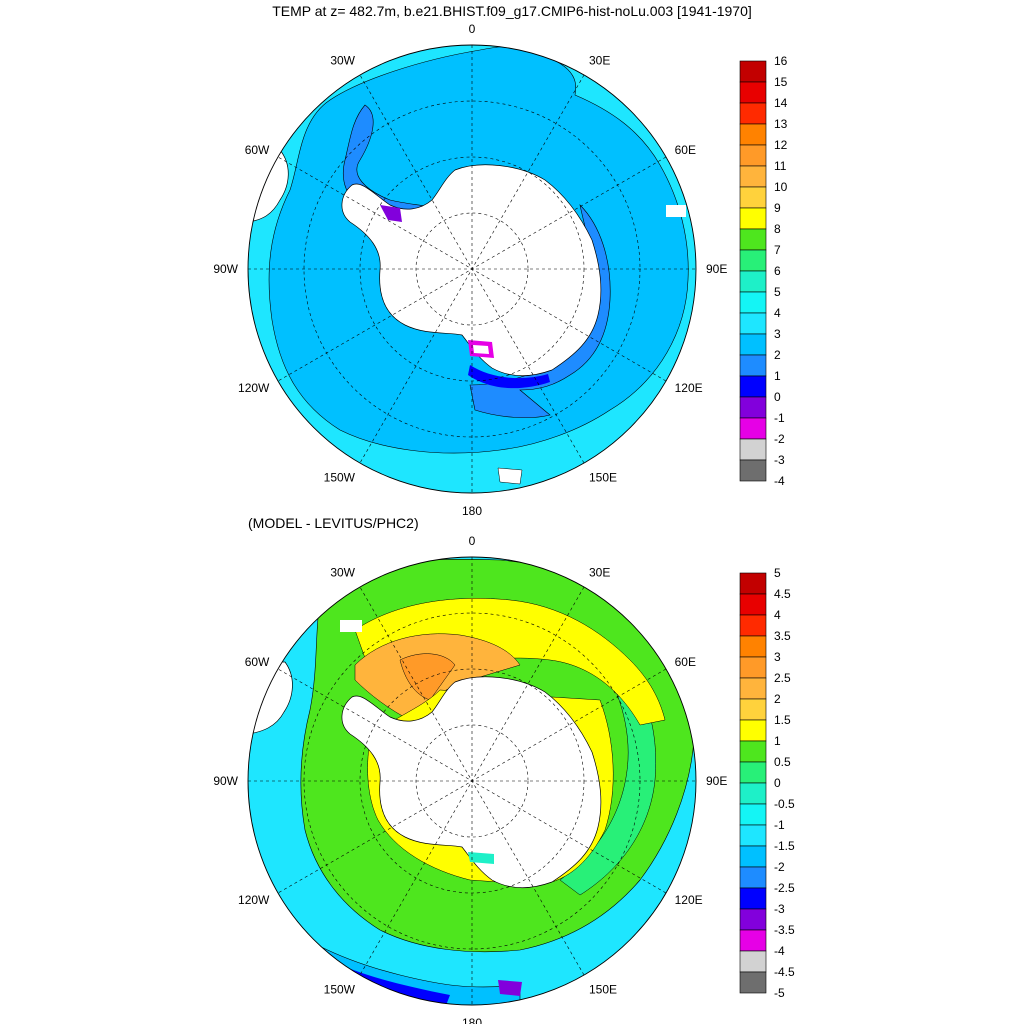 Image resolution: width=1024 pixels, height=1024 pixels. I want to click on map2-island, so click(351, 626).